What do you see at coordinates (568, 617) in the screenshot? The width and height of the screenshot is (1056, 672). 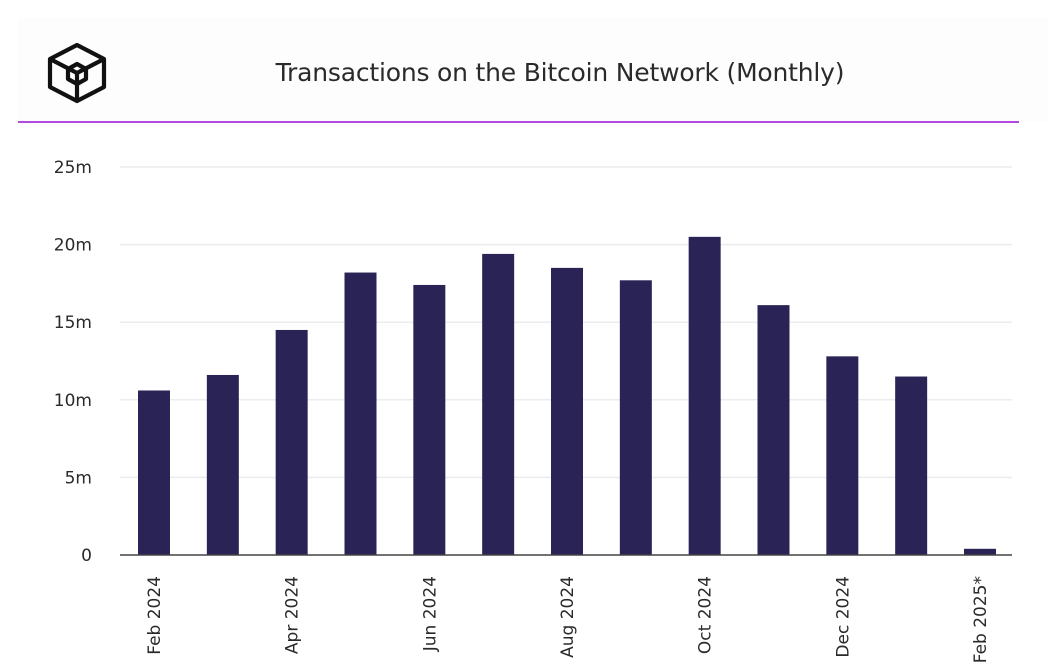 I see `x-tick-label: Aug 2024` at bounding box center [568, 617].